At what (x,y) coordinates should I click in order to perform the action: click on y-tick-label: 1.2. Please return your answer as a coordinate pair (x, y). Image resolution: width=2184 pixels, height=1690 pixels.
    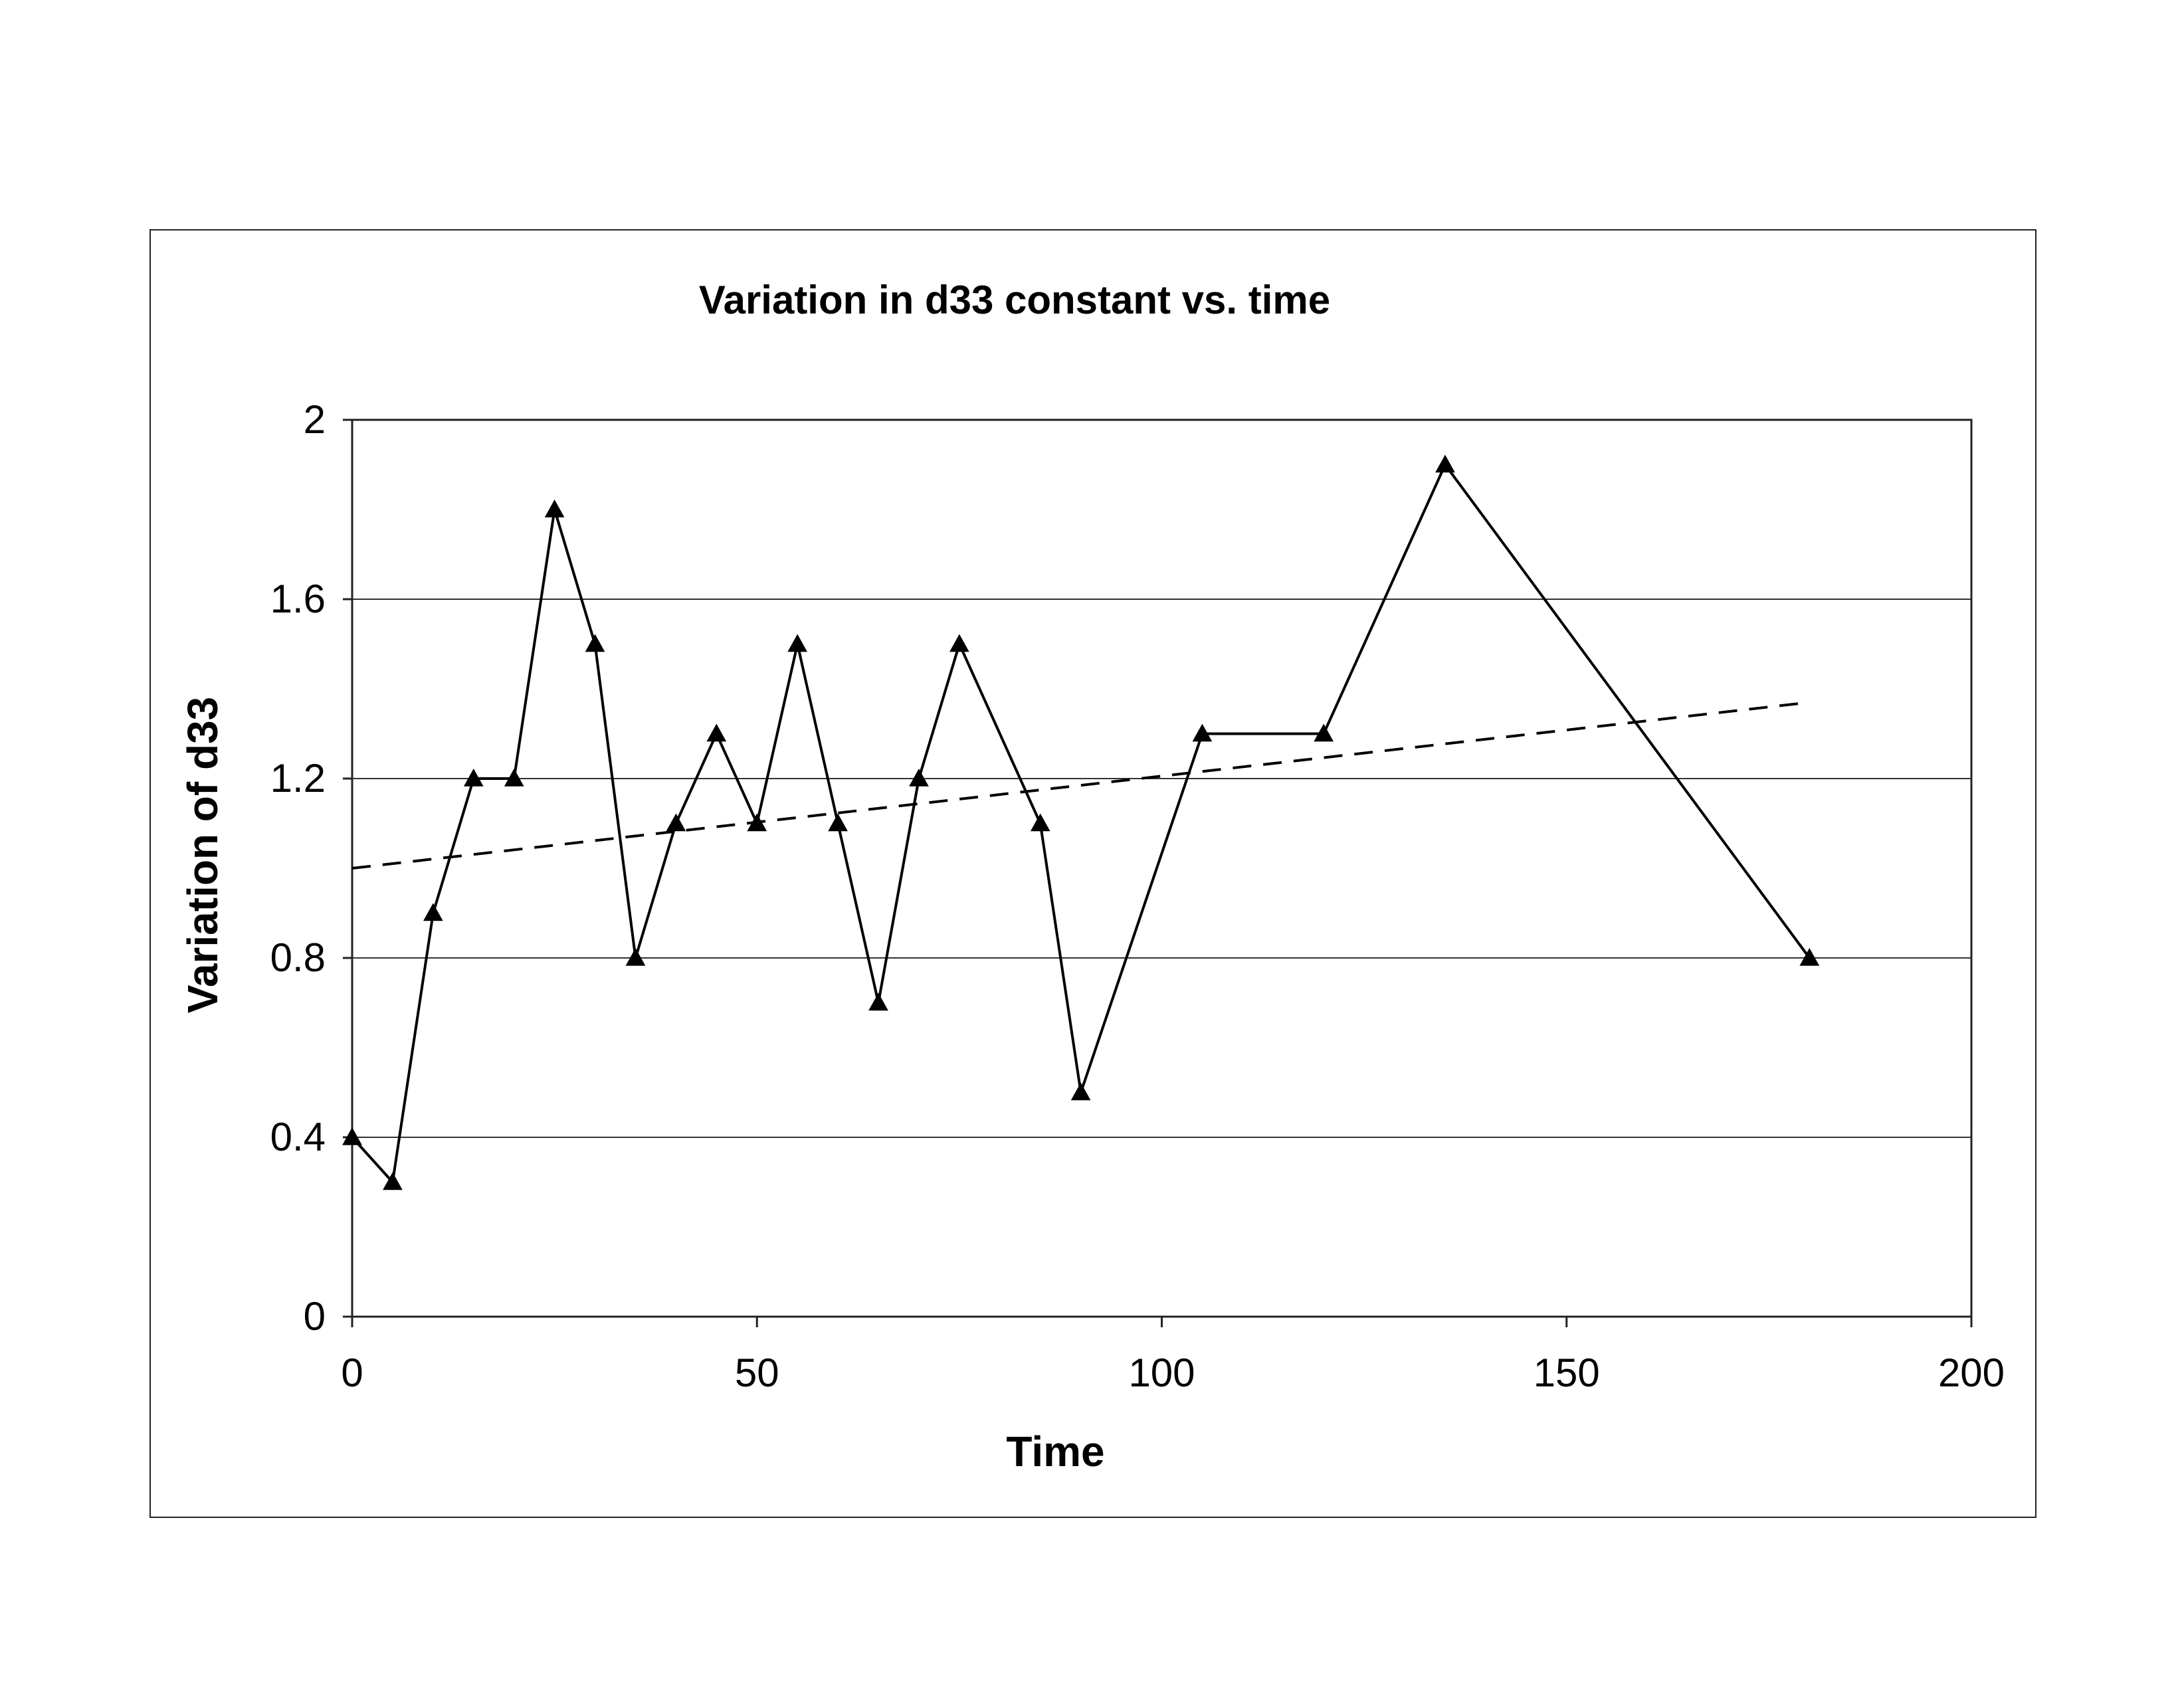
    Looking at the image, I should click on (298, 778).